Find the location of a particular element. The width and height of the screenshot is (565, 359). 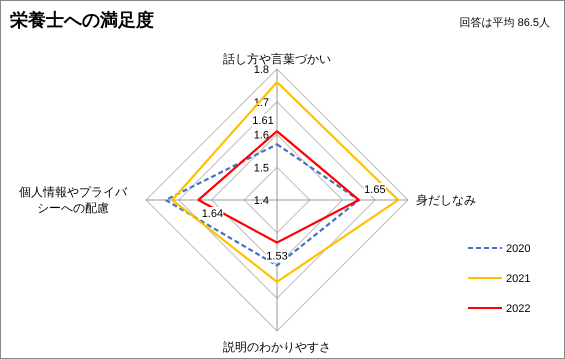

chart-title: 栄養士への満足度 is located at coordinates (82, 20).